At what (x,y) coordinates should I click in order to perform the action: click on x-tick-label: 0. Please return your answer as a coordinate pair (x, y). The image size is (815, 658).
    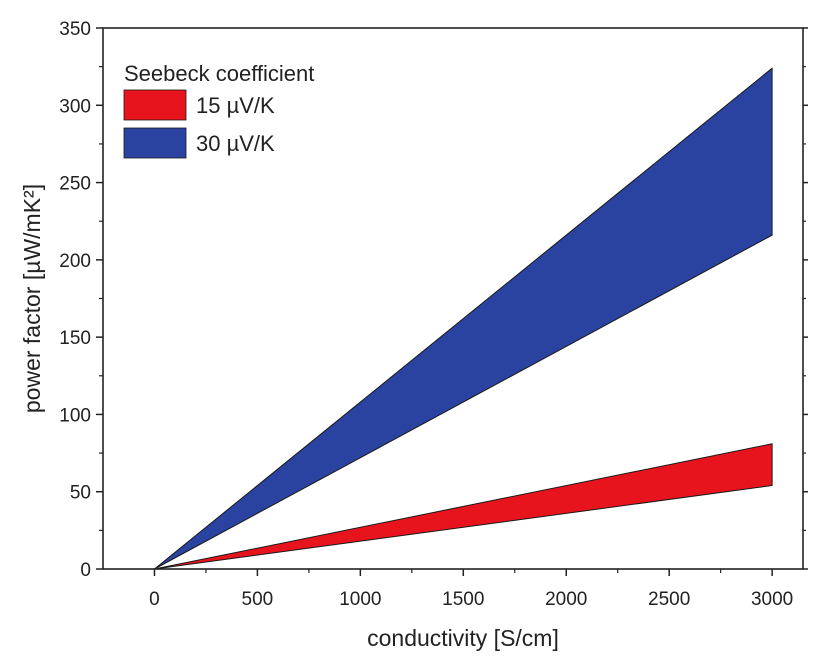
    Looking at the image, I should click on (154, 599).